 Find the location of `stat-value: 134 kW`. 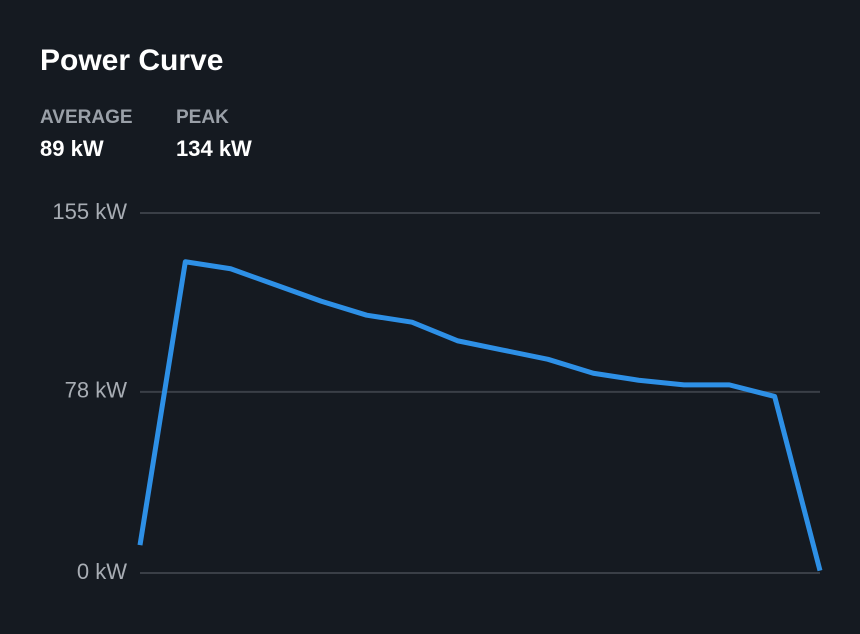

stat-value: 134 kW is located at coordinates (214, 148).